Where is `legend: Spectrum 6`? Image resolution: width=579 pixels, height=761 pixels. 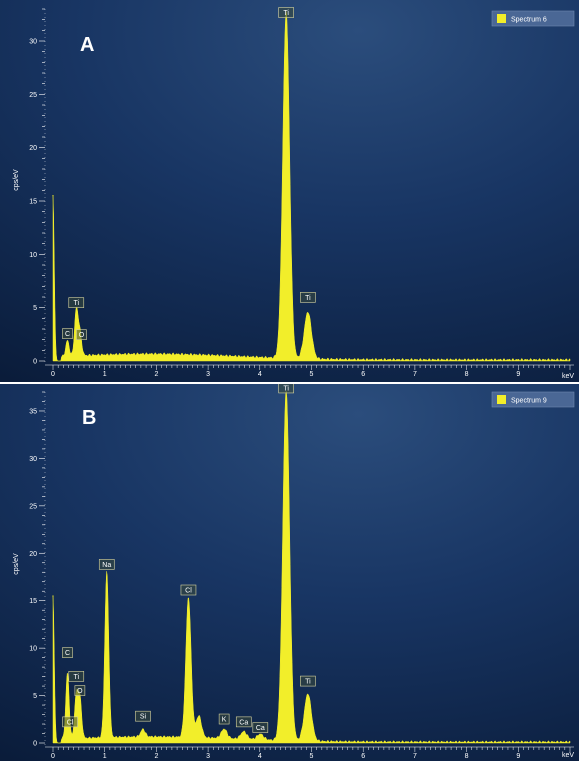 legend: Spectrum 6 is located at coordinates (533, 18).